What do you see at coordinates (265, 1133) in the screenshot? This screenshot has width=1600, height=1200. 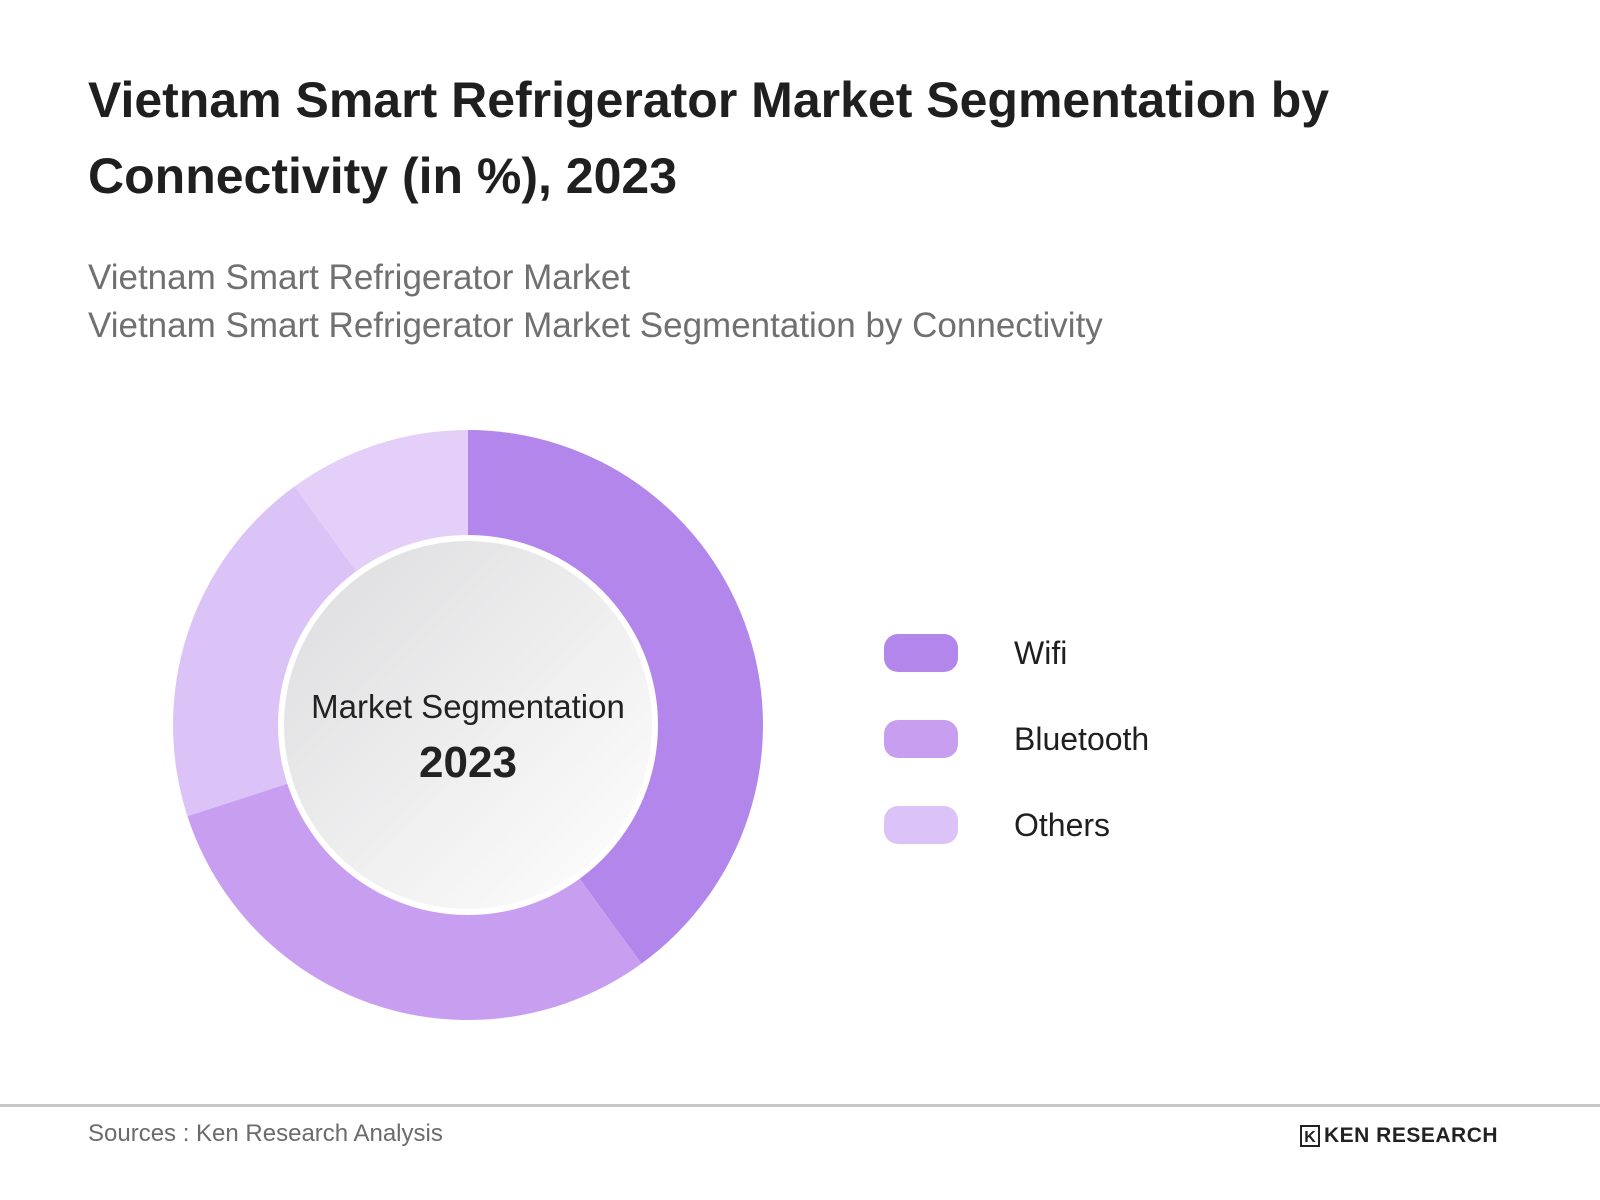 I see `source-note: Sources : Ken Research Analysis` at bounding box center [265, 1133].